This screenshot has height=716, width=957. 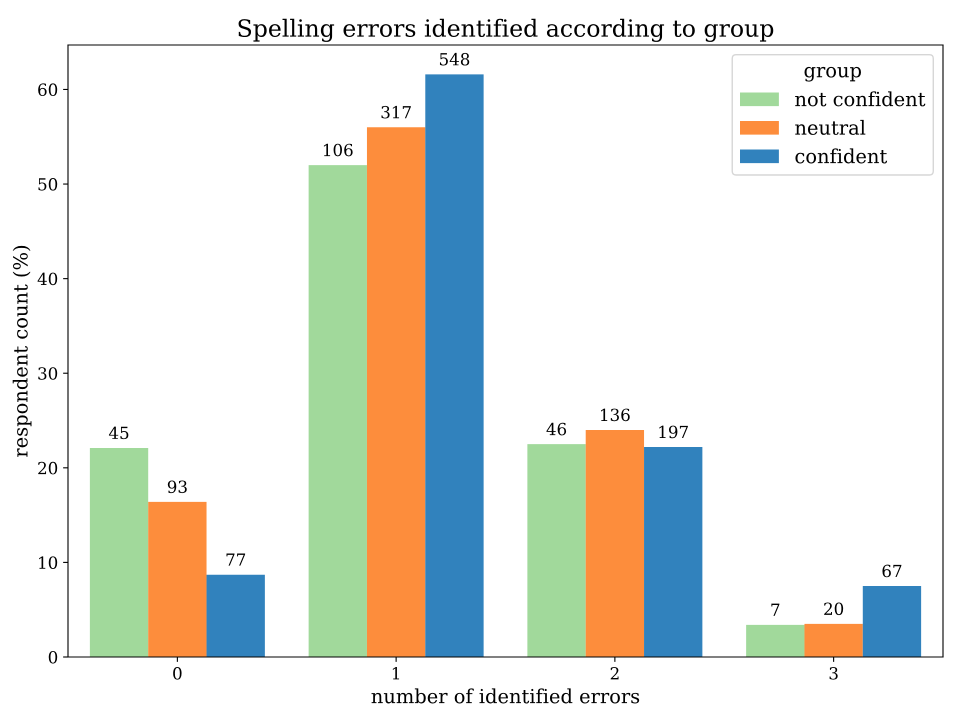 I want to click on y-axis-title: respondent count (%), so click(x=22, y=351).